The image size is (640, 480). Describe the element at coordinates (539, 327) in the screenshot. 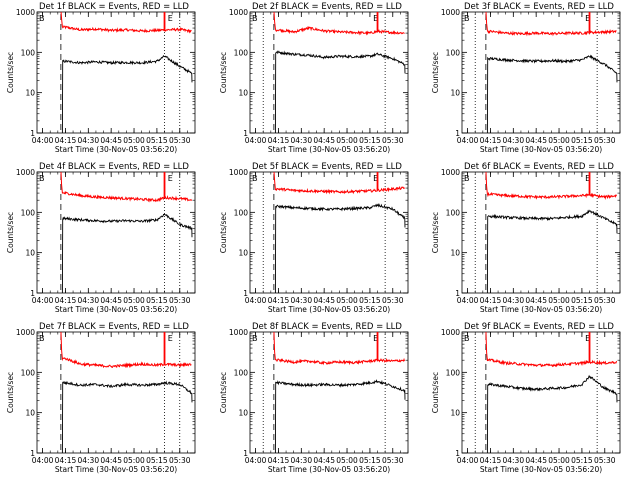

I see `chart-title: Det 9f BLACK = Events, RED = LLD` at that location.